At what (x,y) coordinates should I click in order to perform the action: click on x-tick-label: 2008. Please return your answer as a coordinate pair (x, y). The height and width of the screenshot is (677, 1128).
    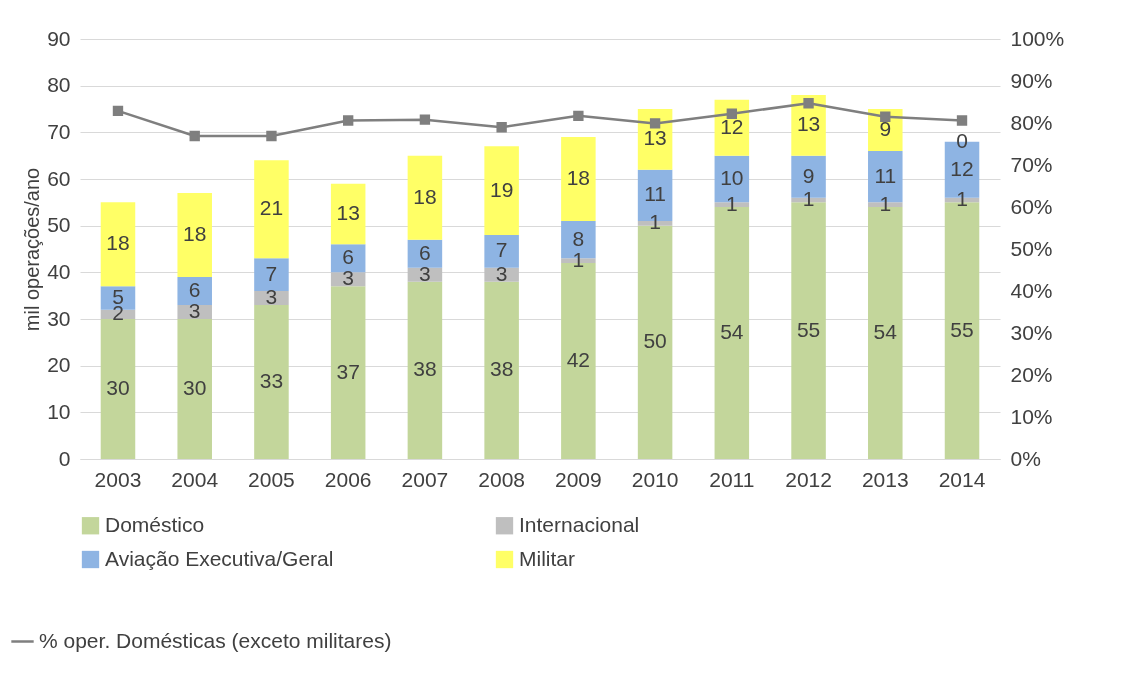
    Looking at the image, I should click on (501, 479).